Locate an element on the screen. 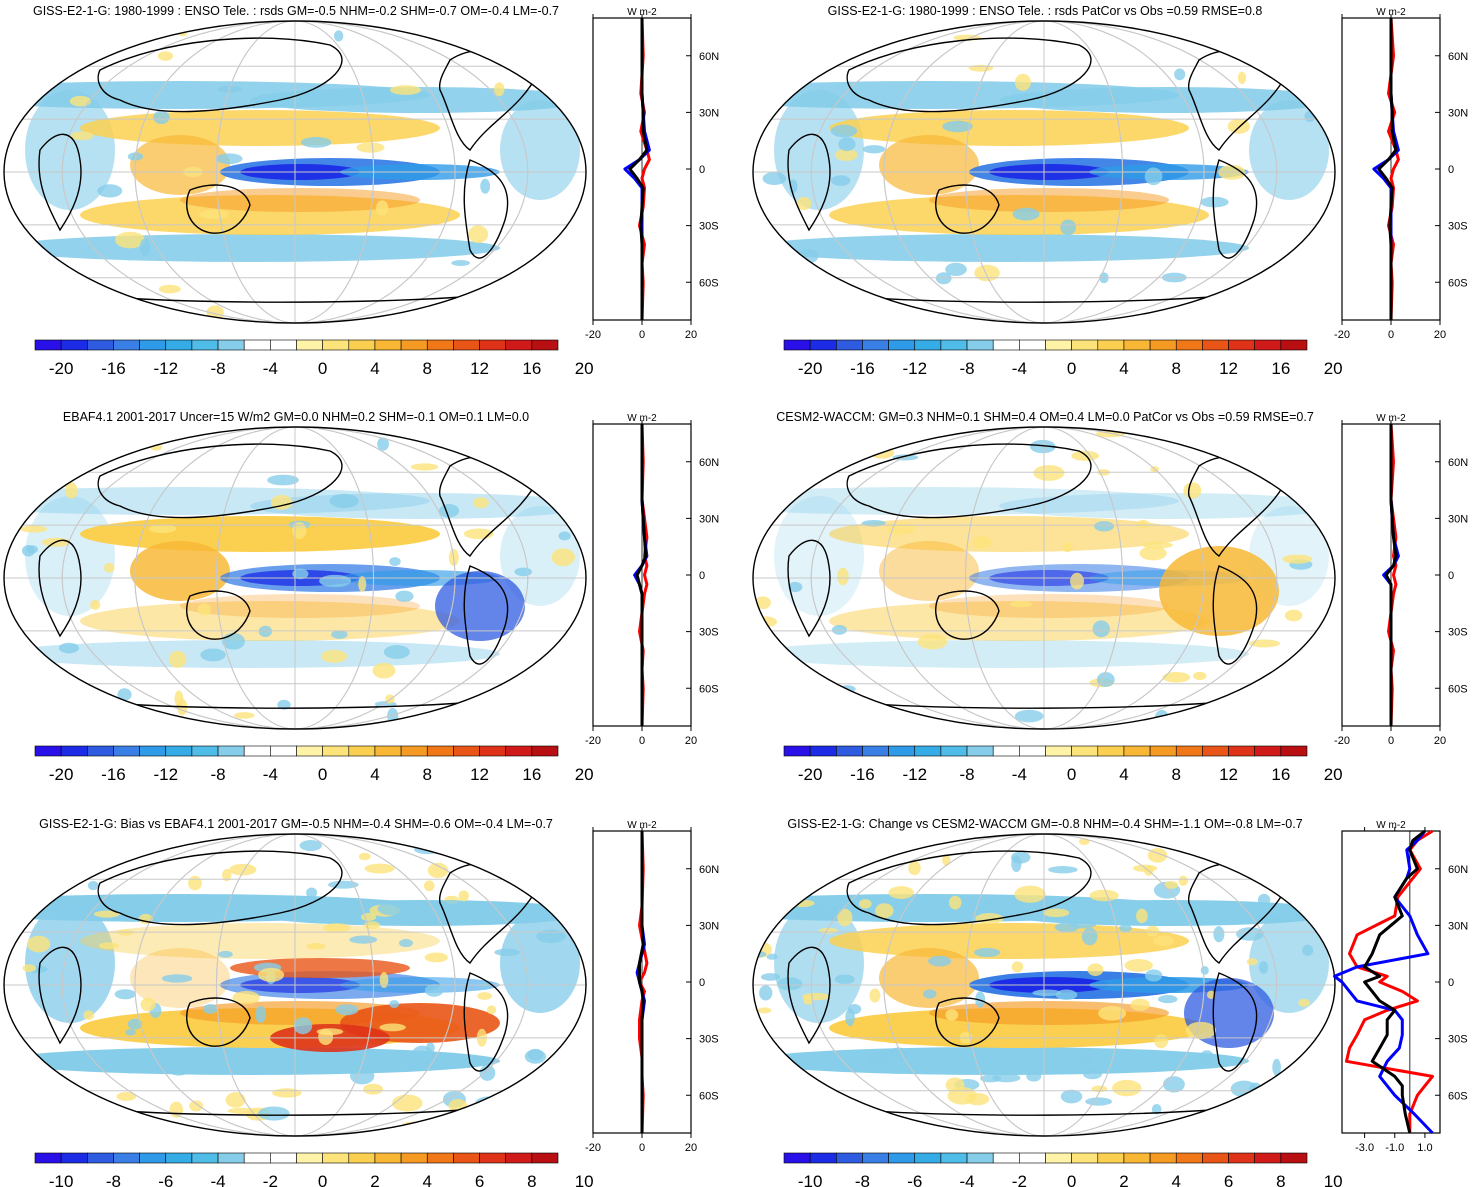 The height and width of the screenshot is (1187, 1483). colorbar: -10 -8 -6 -4 -2 0 2 4 6 8 10 is located at coordinates (314, 1169).